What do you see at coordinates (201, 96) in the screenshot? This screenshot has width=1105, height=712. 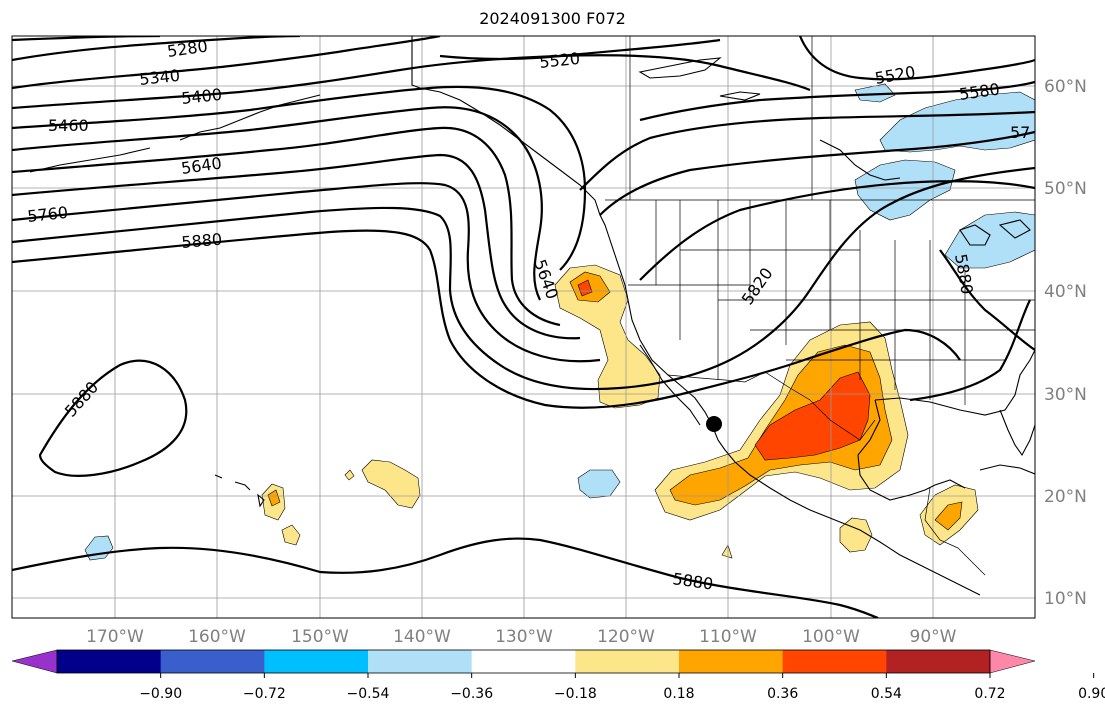 I see `contour-label: 5400` at bounding box center [201, 96].